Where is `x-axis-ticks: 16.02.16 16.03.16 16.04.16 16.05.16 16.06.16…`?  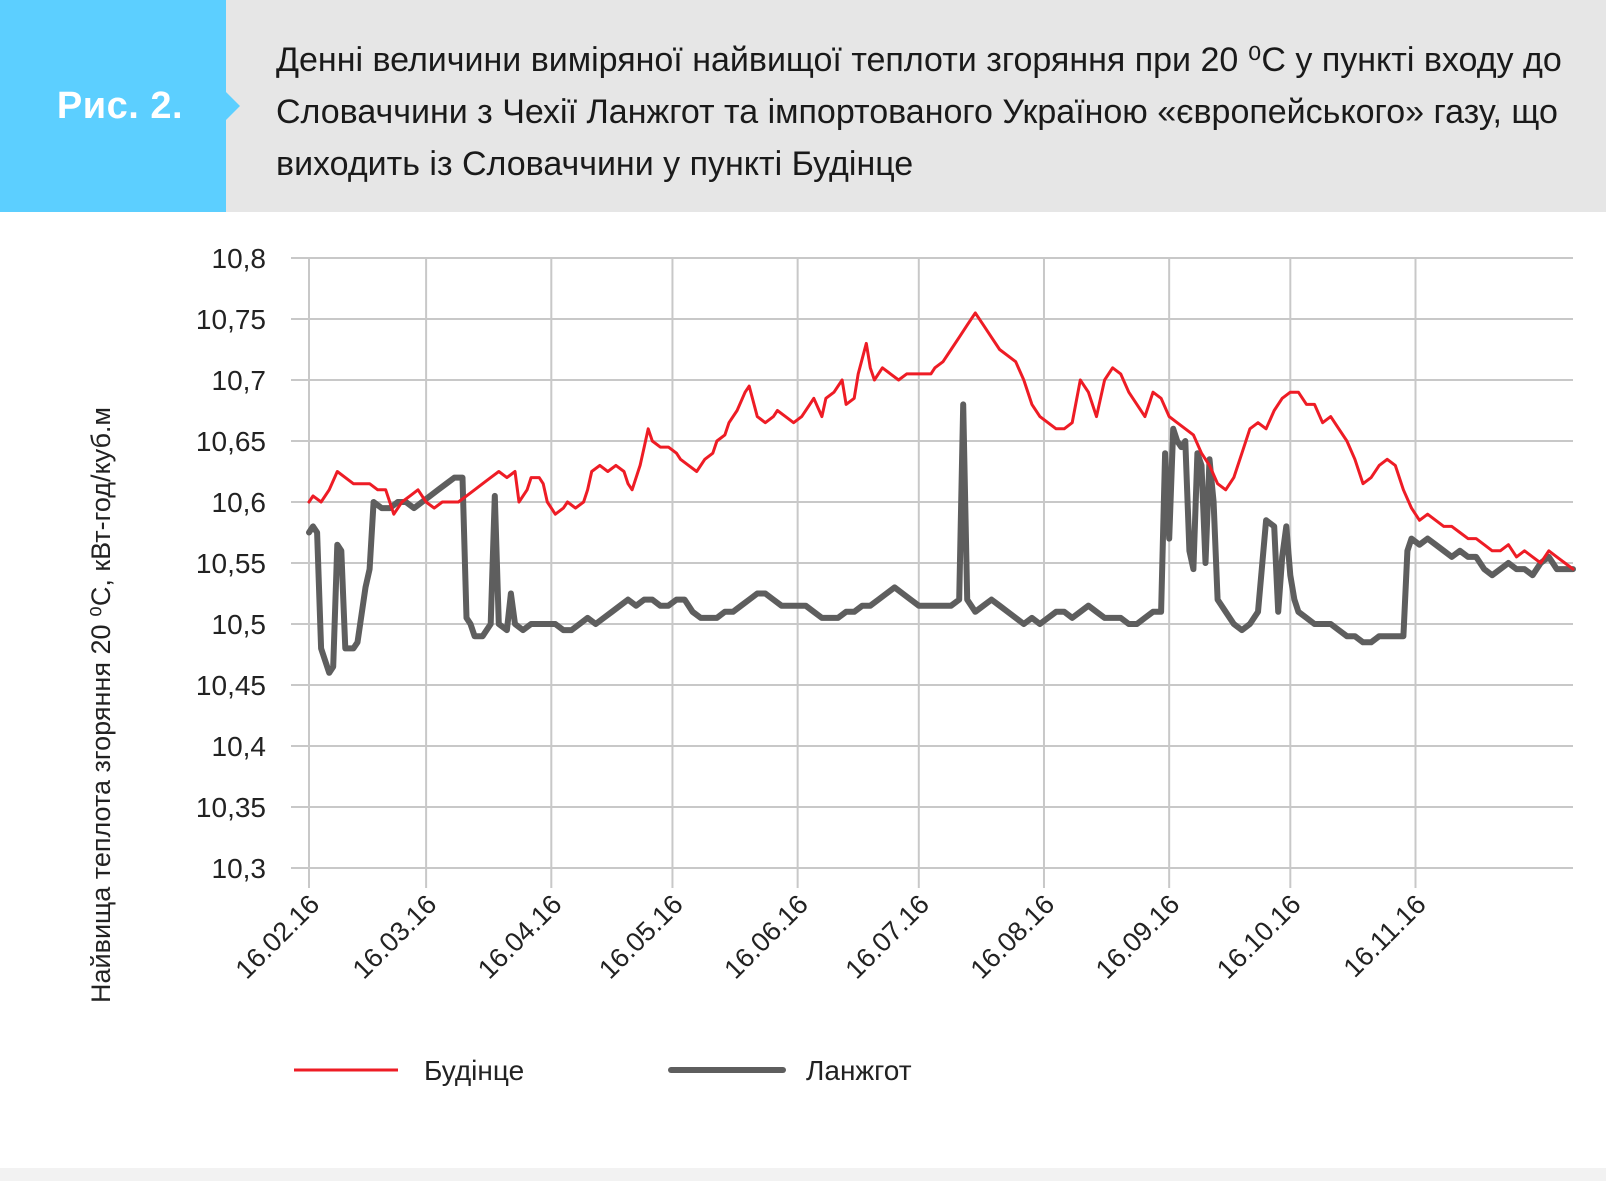
x-axis-ticks: 16.02.16 16.03.16 16.04.16 16.05.16 16.06.16… is located at coordinates (831, 937).